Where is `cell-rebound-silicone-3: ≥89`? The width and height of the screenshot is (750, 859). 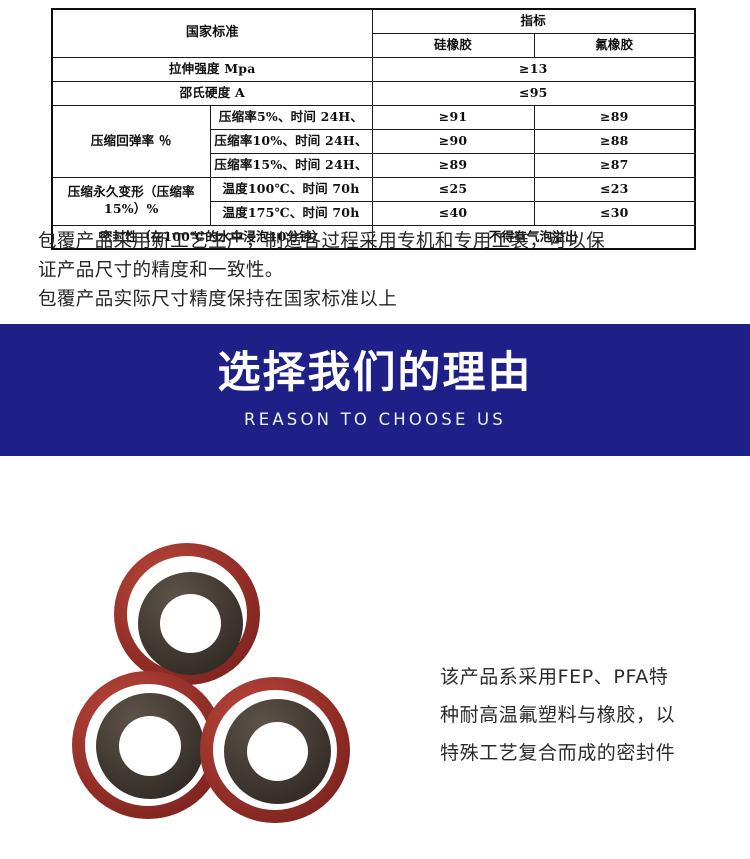 cell-rebound-silicone-3: ≥89 is located at coordinates (453, 165).